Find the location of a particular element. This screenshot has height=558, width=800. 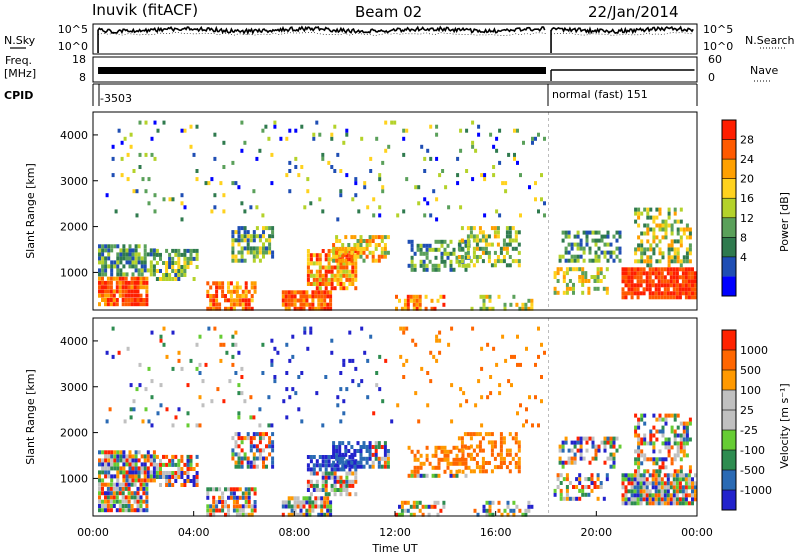

noise-panel: 10^5 10^0 10^5 10^0 is located at coordinates (395, 39).